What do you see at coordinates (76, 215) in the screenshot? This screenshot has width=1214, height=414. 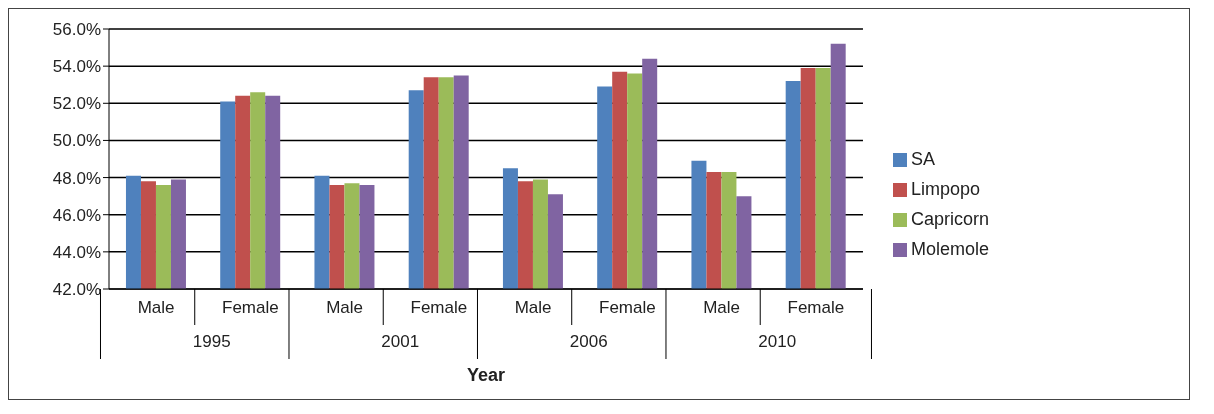 I see `y-tick-label: 46.0%` at bounding box center [76, 215].